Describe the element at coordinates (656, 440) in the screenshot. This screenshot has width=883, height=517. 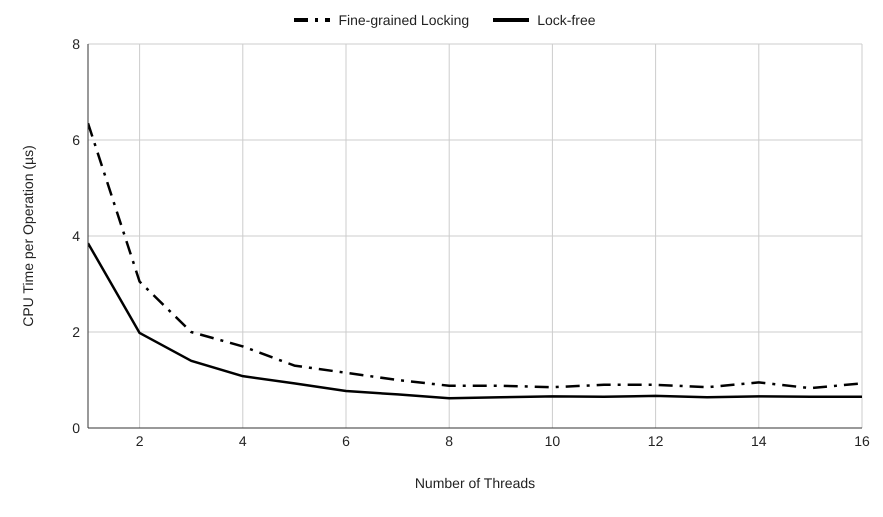
I see `x-tick-label: 12` at that location.